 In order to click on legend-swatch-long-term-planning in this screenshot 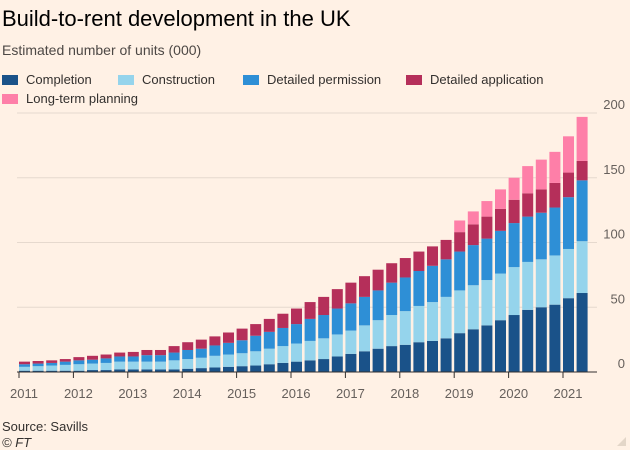, I will do `click(10, 98)`.